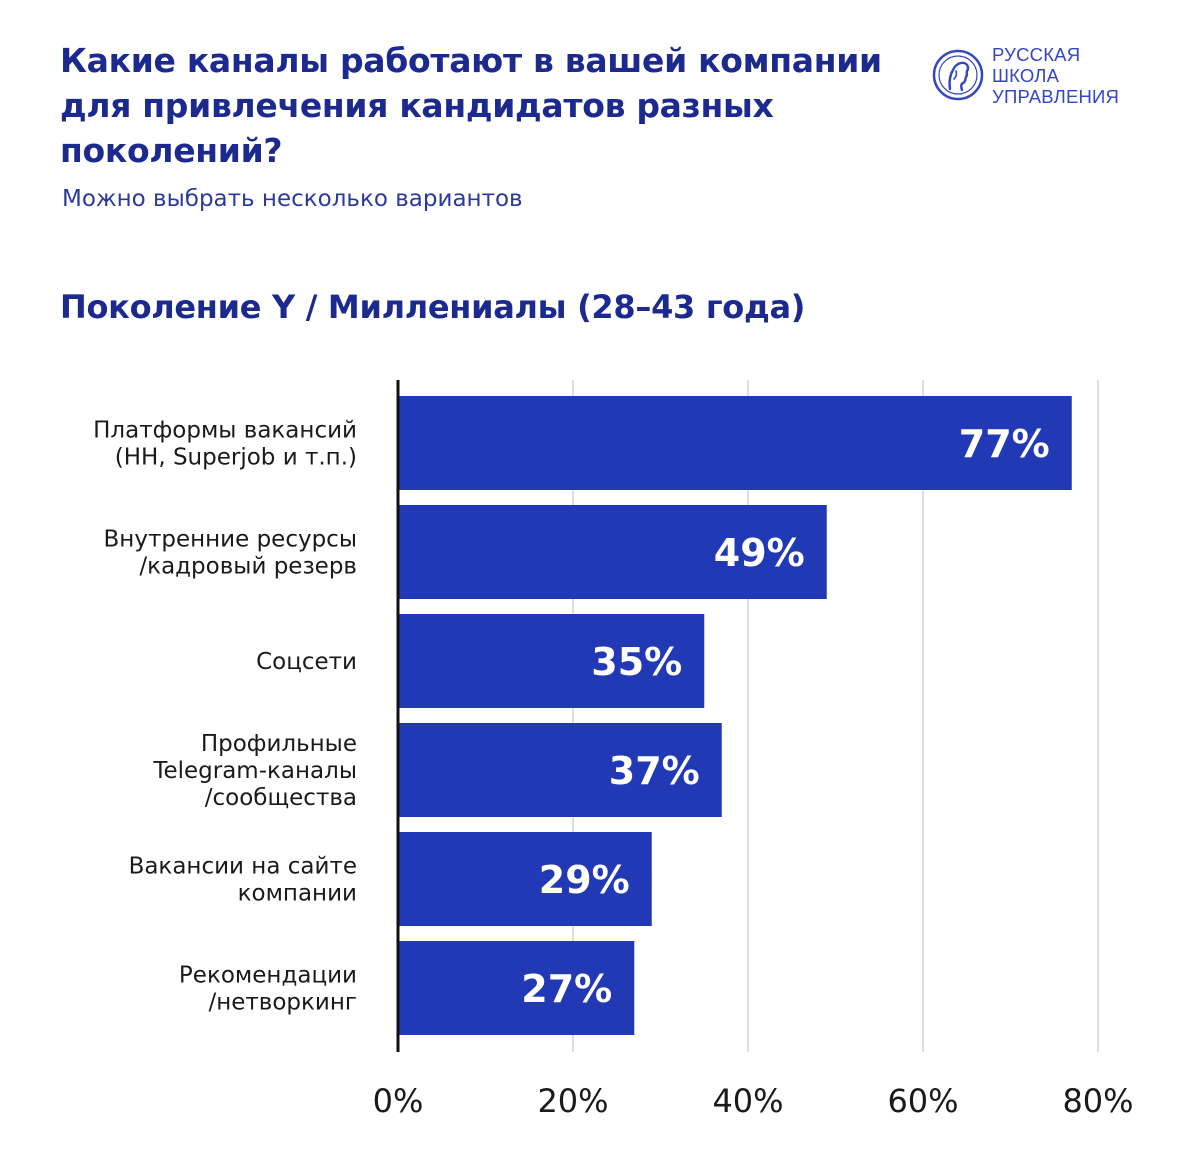 The image size is (1199, 1174). Describe the element at coordinates (654, 771) in the screenshot. I see `data-label: 37%` at that location.